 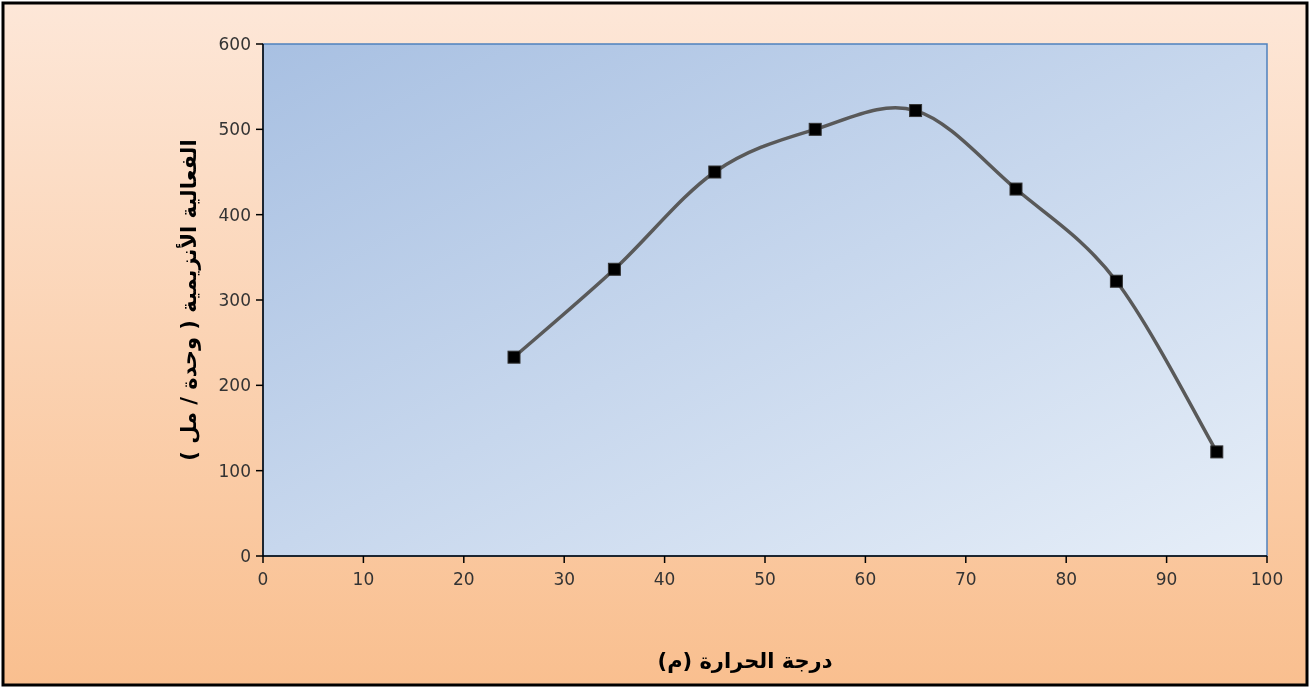 What do you see at coordinates (745, 661) in the screenshot?
I see `x-axis-title: درجة الحرارة (م)` at bounding box center [745, 661].